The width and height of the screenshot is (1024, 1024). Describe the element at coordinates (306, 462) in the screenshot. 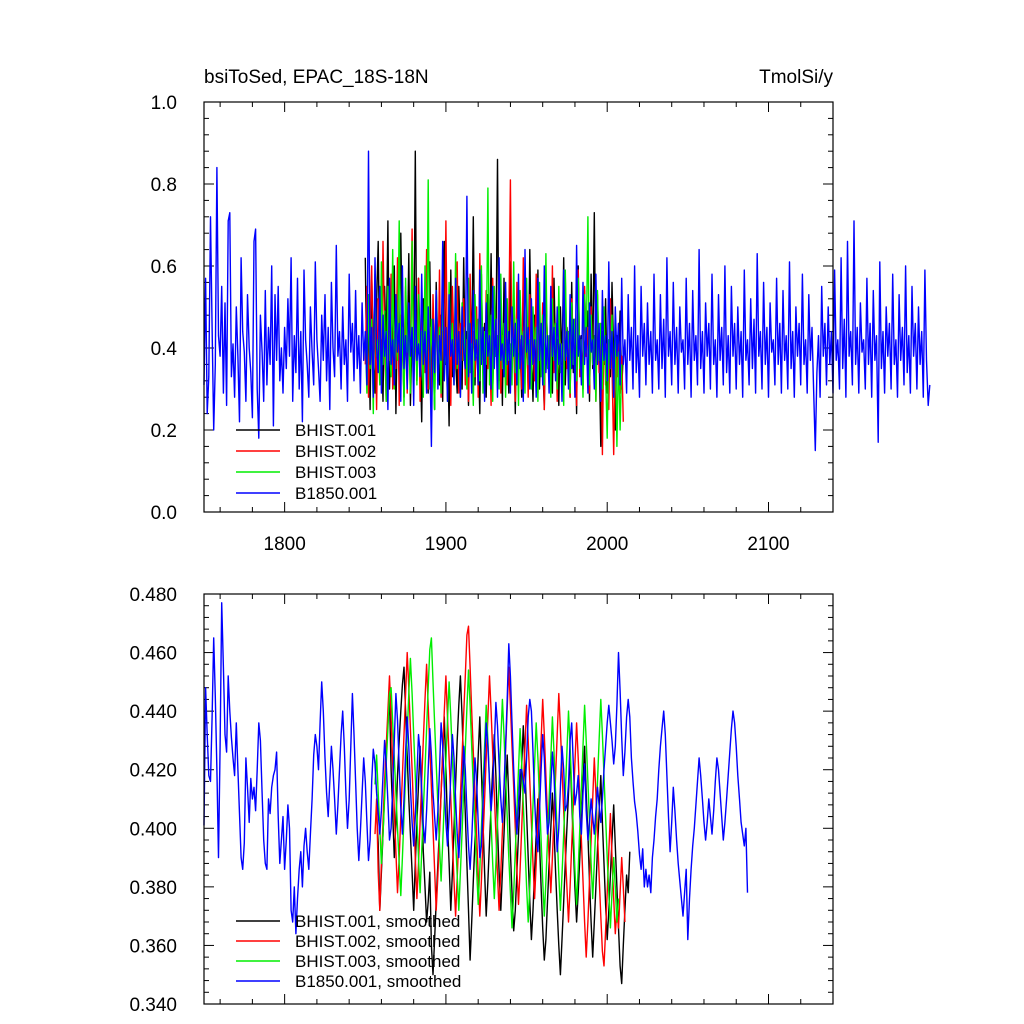

I see `legend: BHIST.001 BHIST.002 BHIST.003 B1850.001` at that location.